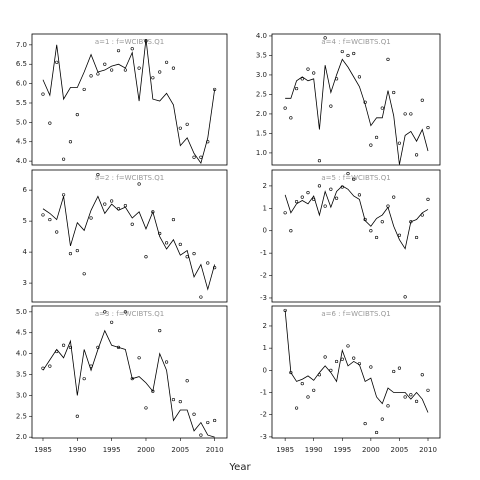 This screenshot has height=480, width=480. What do you see at coordinates (21, 122) in the screenshot?
I see `y-tick-label: 5.0` at bounding box center [21, 122].